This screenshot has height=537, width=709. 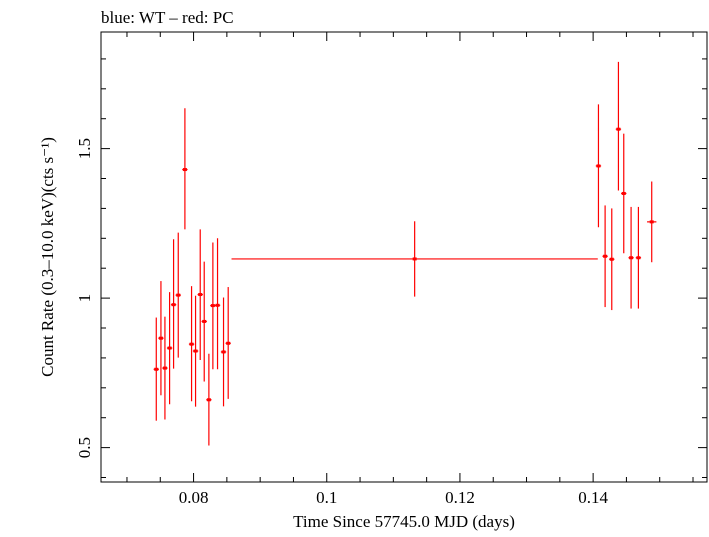 What do you see at coordinates (84, 148) in the screenshot?
I see `y-tick-label: 1.5` at bounding box center [84, 148].